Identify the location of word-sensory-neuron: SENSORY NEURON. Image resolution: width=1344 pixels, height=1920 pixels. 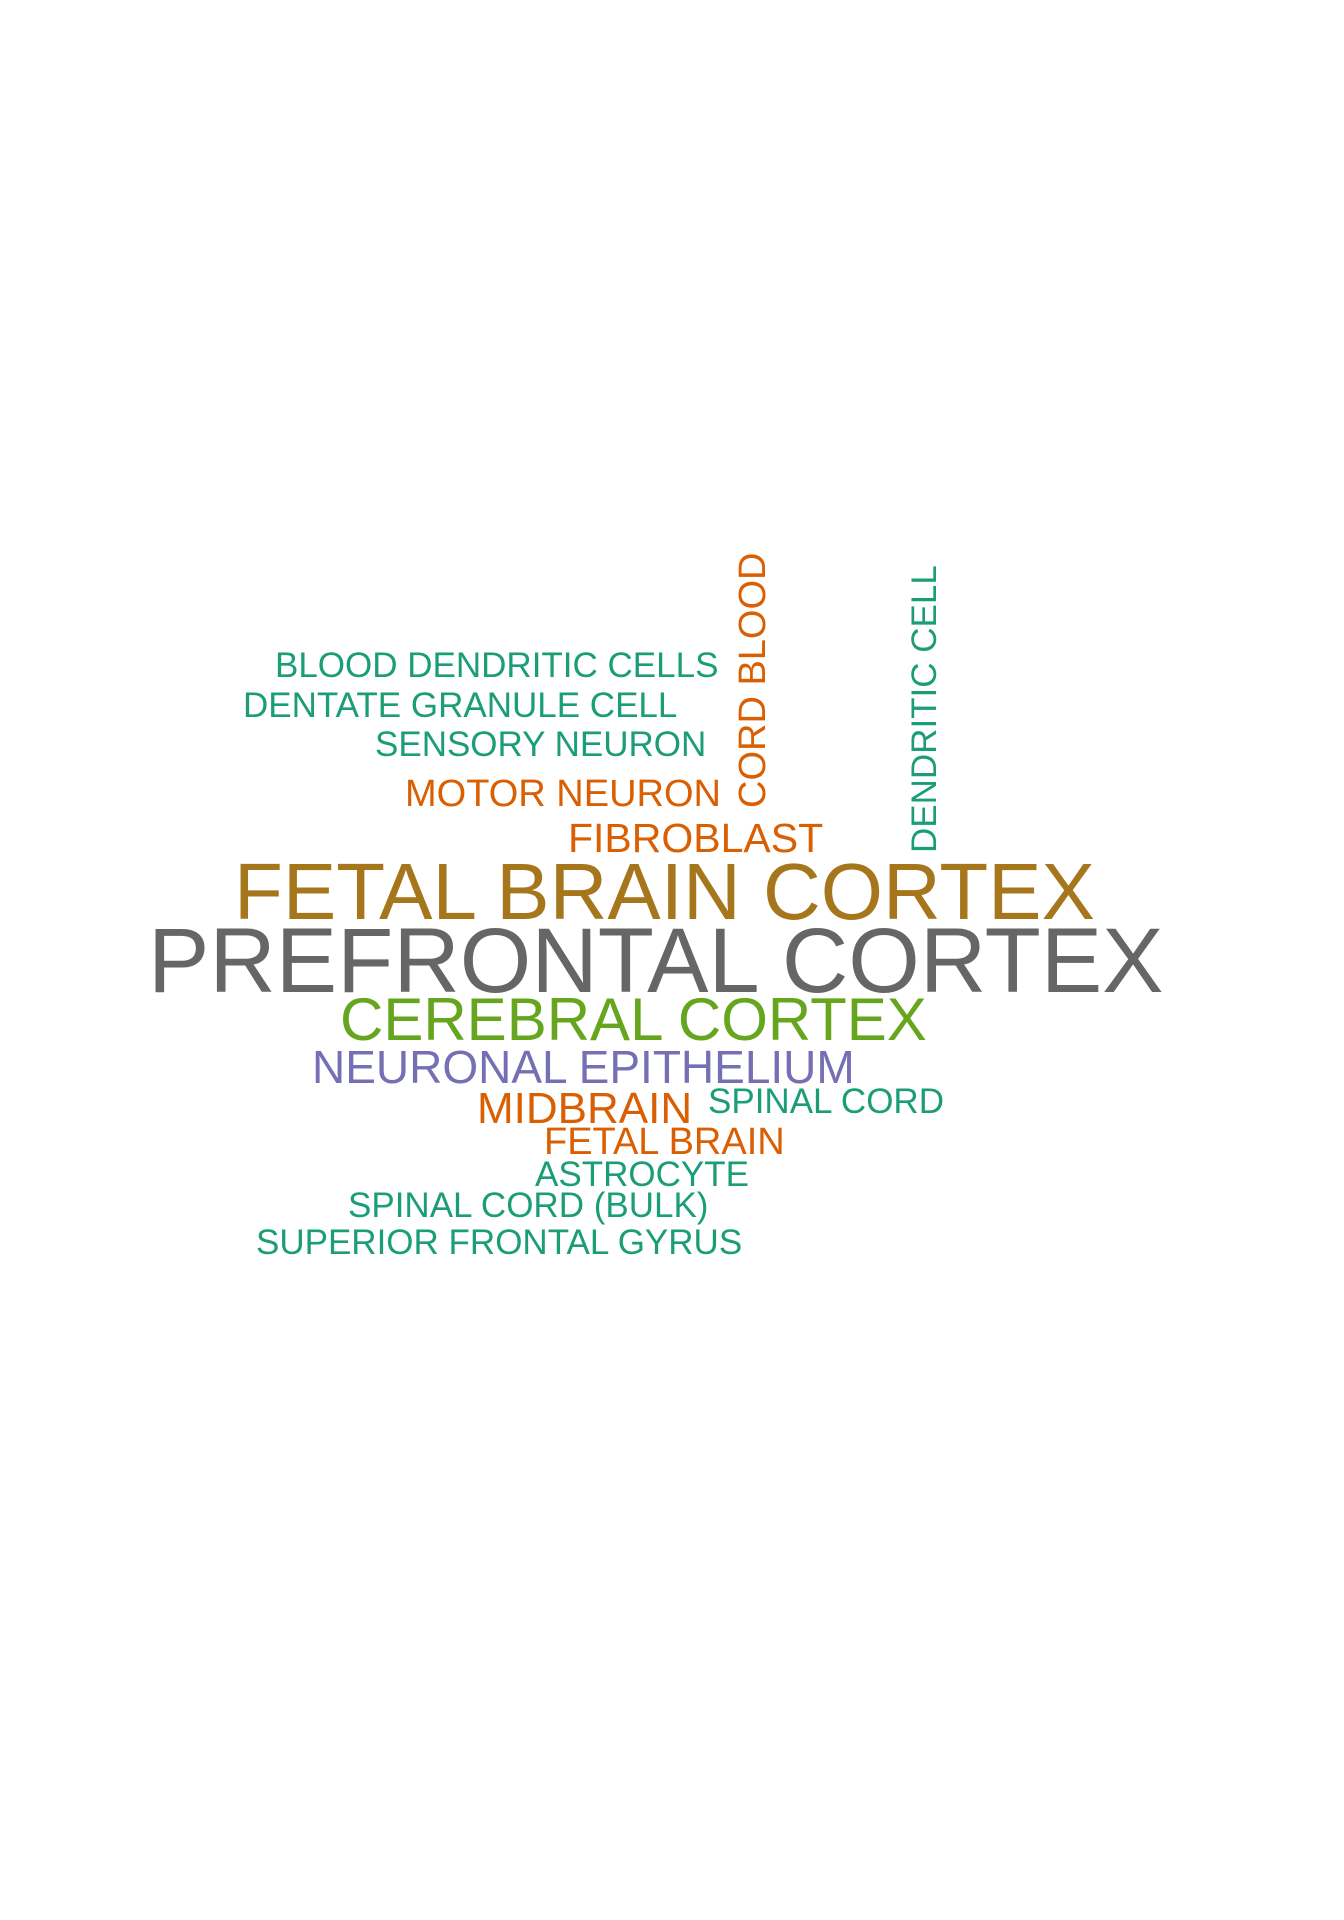
(541, 744).